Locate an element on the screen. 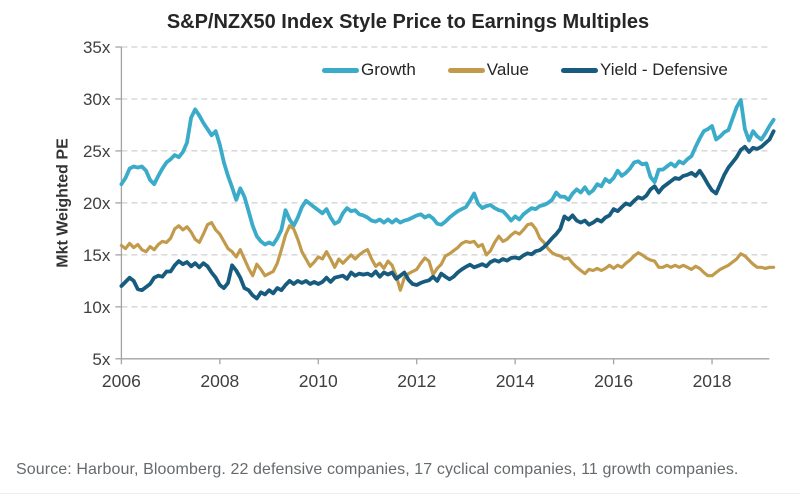 Image resolution: width=800 pixels, height=500 pixels. y-axis-title: Mkt Weighted PE is located at coordinates (63, 203).